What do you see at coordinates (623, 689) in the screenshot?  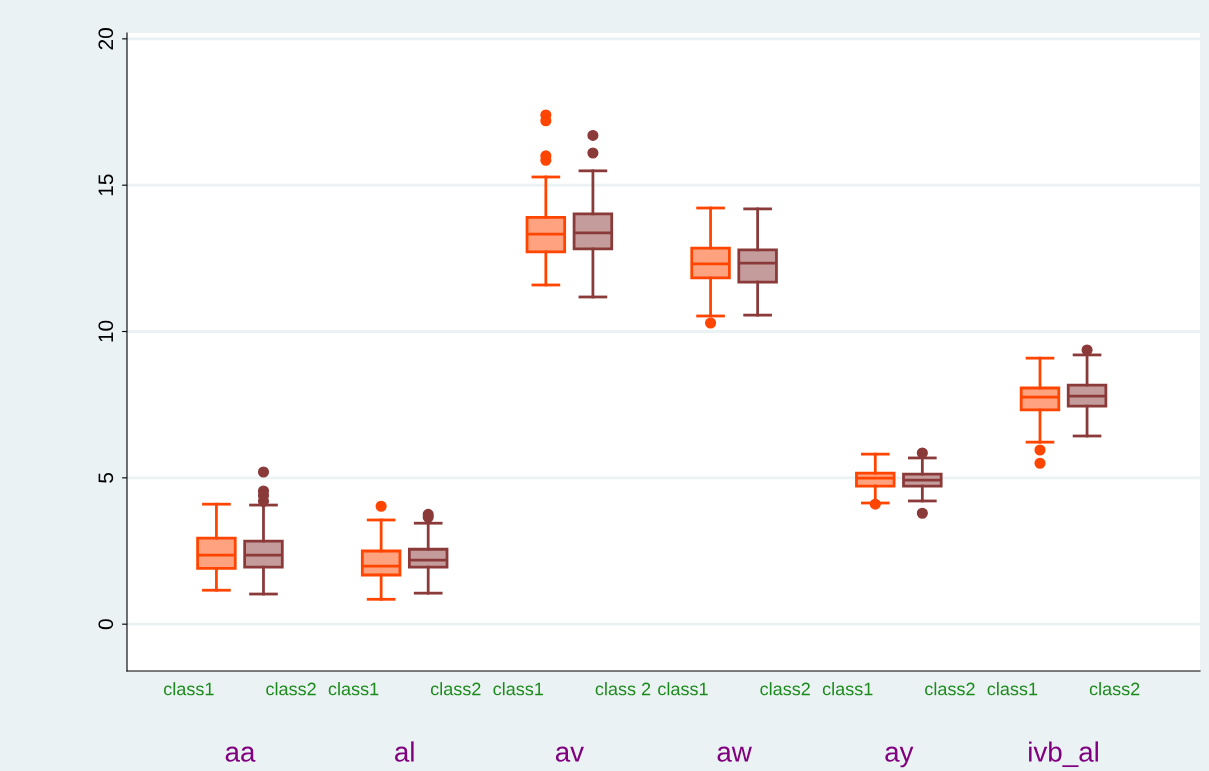 I see `x-tick-label: class 2` at bounding box center [623, 689].